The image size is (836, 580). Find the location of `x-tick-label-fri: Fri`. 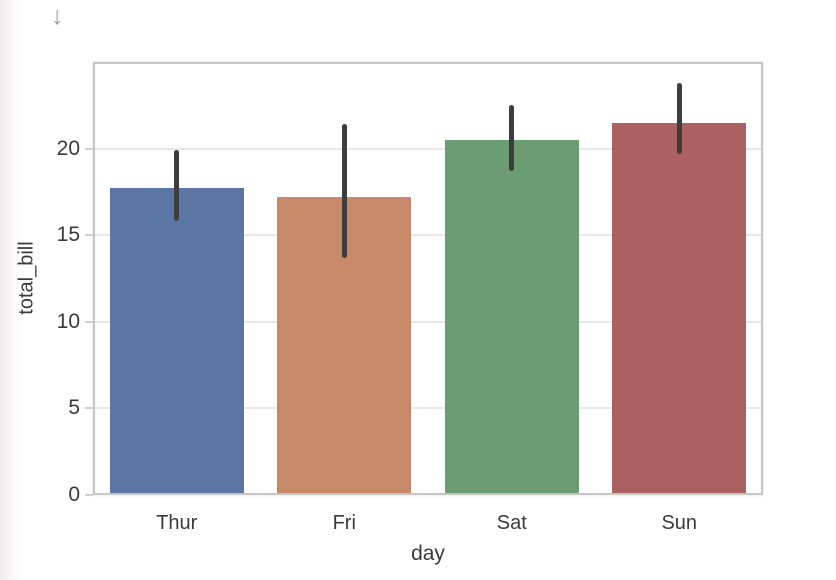

x-tick-label-fri: Fri is located at coordinates (344, 523).